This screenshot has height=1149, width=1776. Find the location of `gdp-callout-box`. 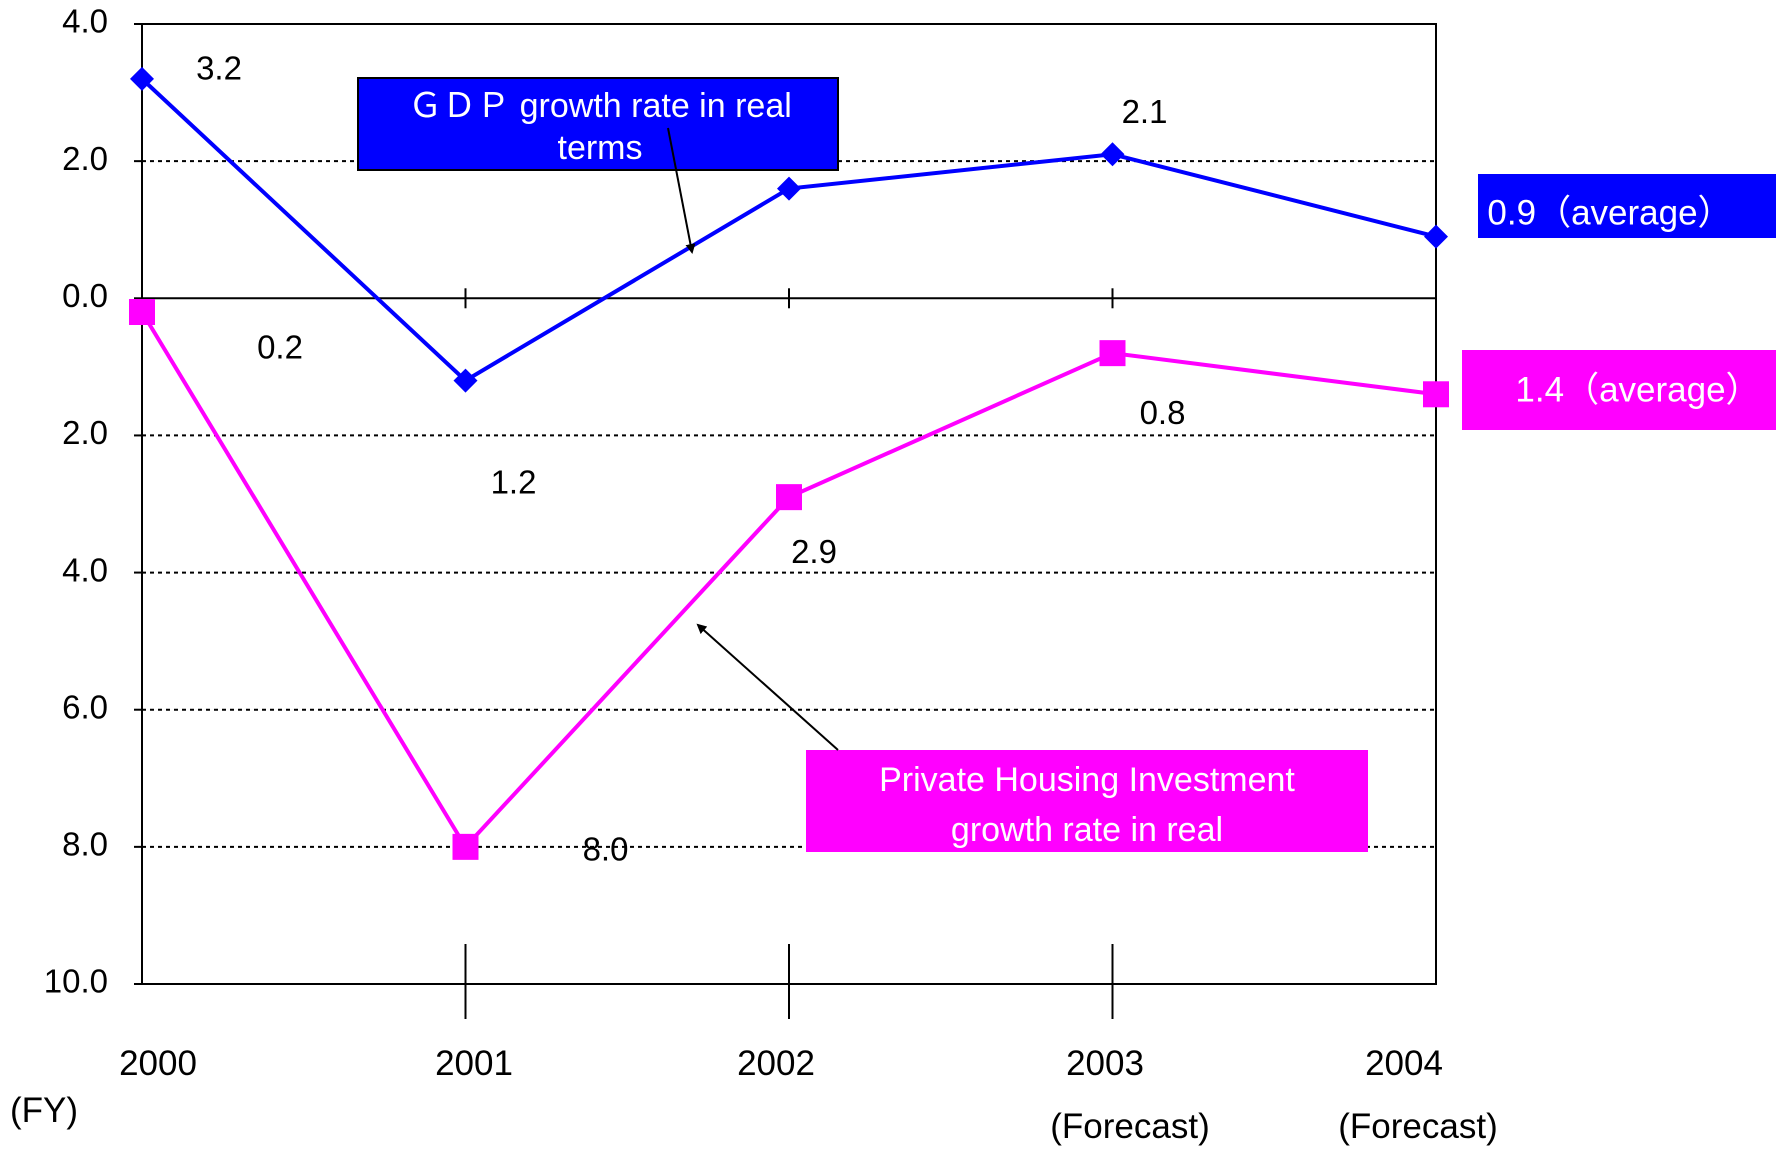

gdp-callout-box is located at coordinates (598, 124).